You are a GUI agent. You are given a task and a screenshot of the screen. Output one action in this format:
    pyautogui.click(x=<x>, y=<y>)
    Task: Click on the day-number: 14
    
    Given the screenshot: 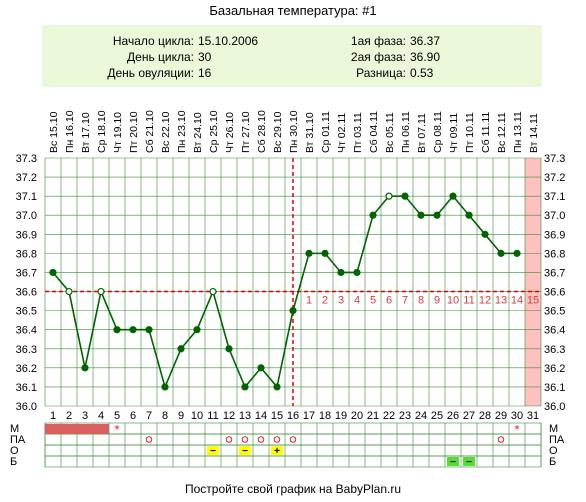 What is the action you would take?
    pyautogui.click(x=261, y=416)
    